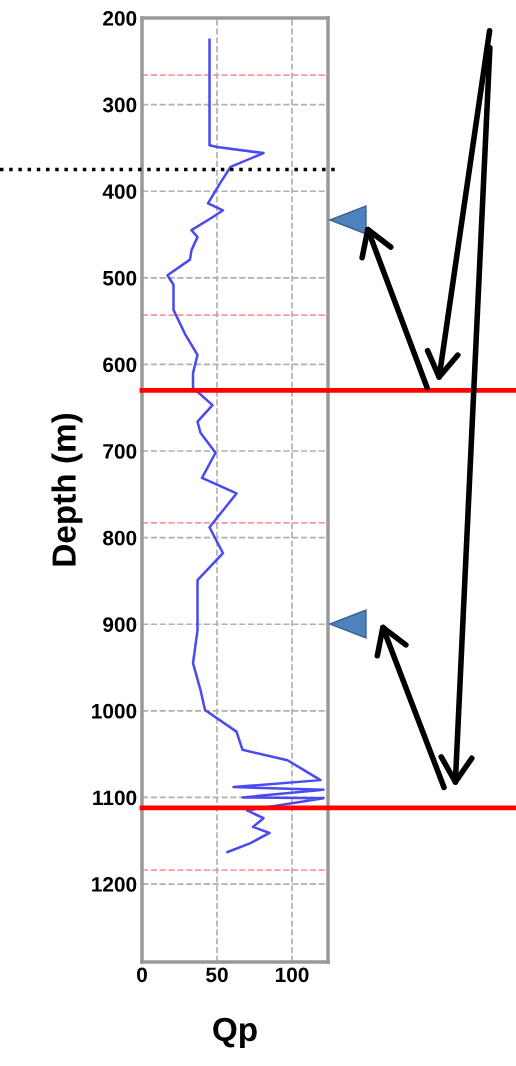  What do you see at coordinates (235, 1032) in the screenshot?
I see `x-axis-title: Qp` at bounding box center [235, 1032].